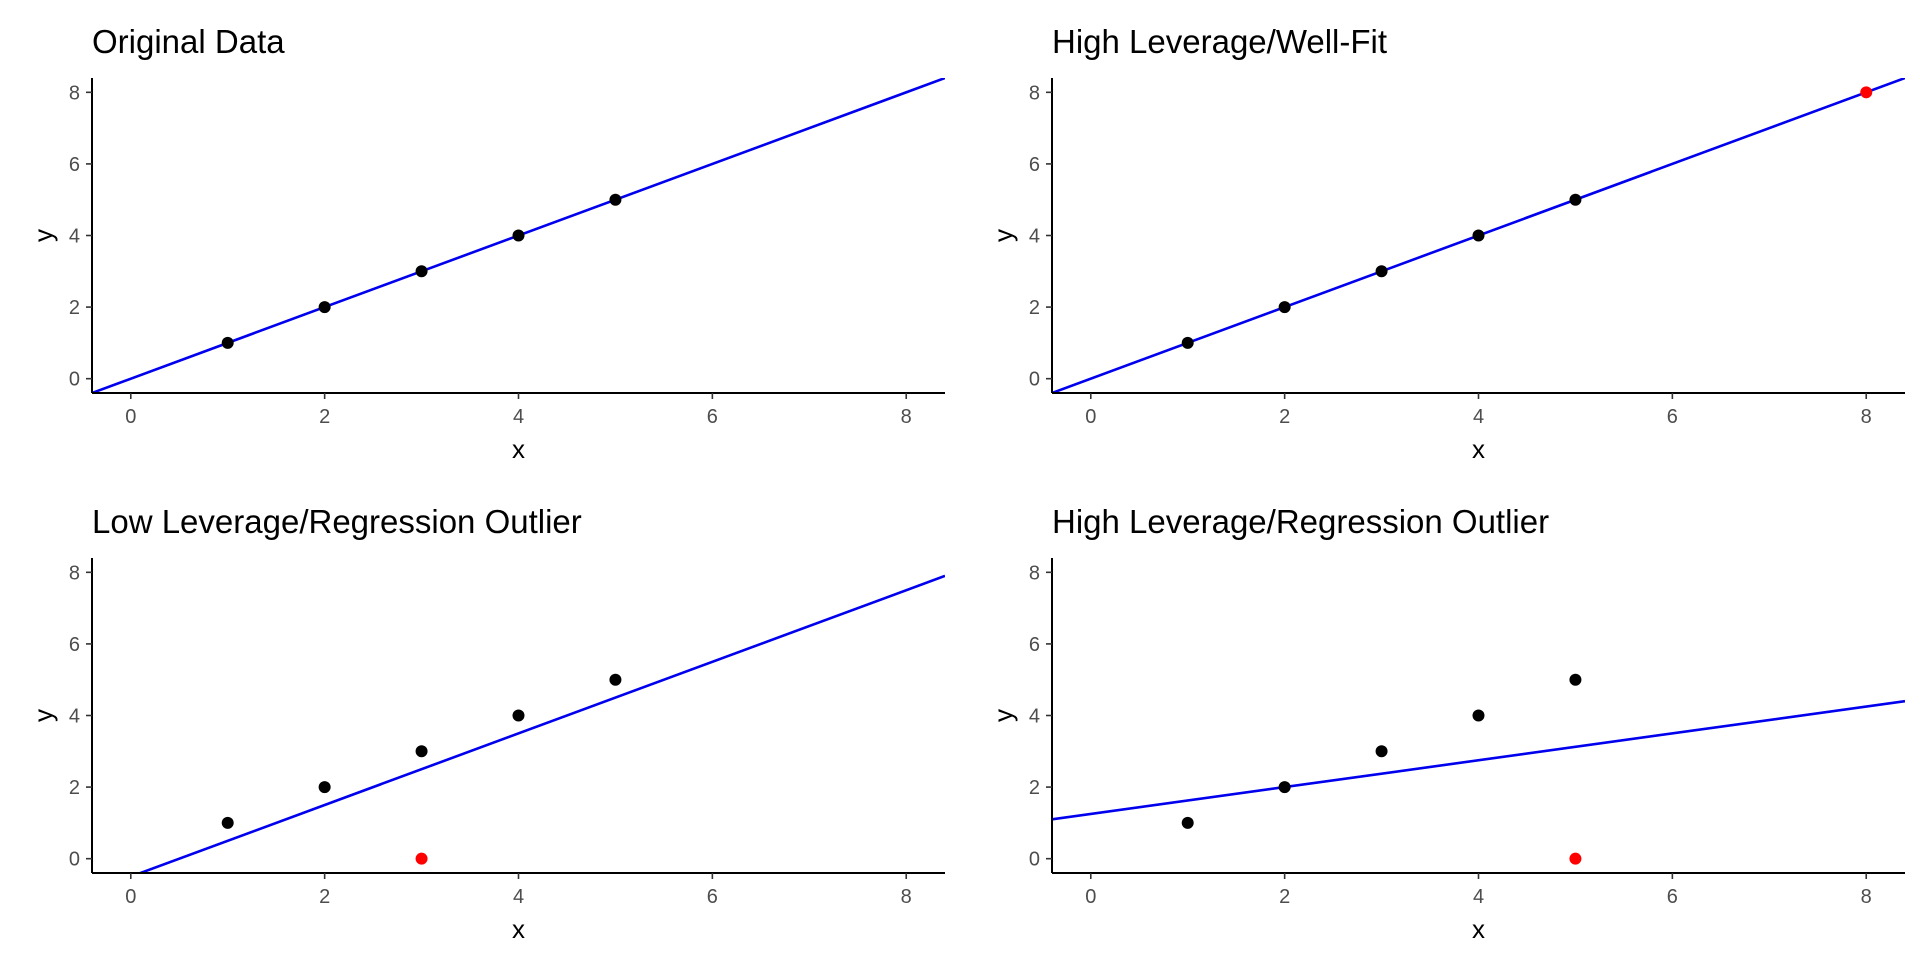 This screenshot has width=1920, height=960. I want to click on panel-title: Low Leverage/Regression Outlier, so click(337, 521).